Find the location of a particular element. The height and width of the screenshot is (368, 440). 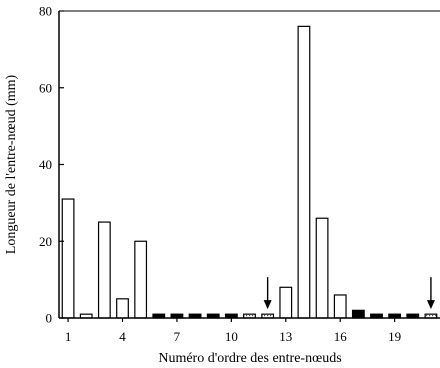

x-tick-label: 7 is located at coordinates (177, 336).